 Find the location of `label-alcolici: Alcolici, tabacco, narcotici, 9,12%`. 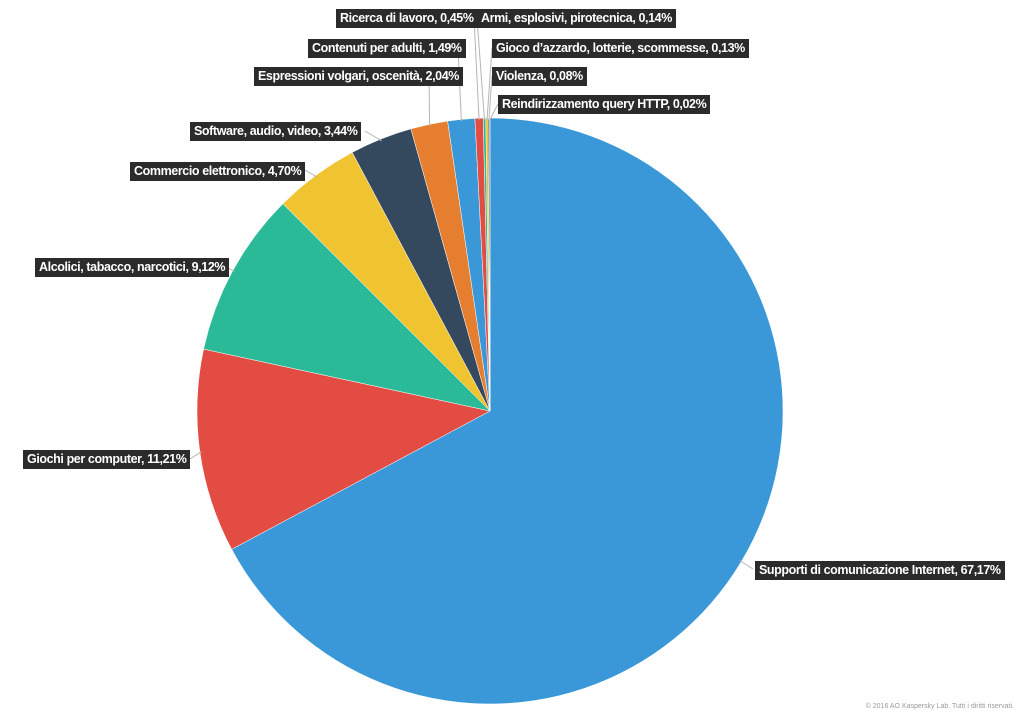

label-alcolici: Alcolici, tabacco, narcotici, 9,12% is located at coordinates (132, 267).